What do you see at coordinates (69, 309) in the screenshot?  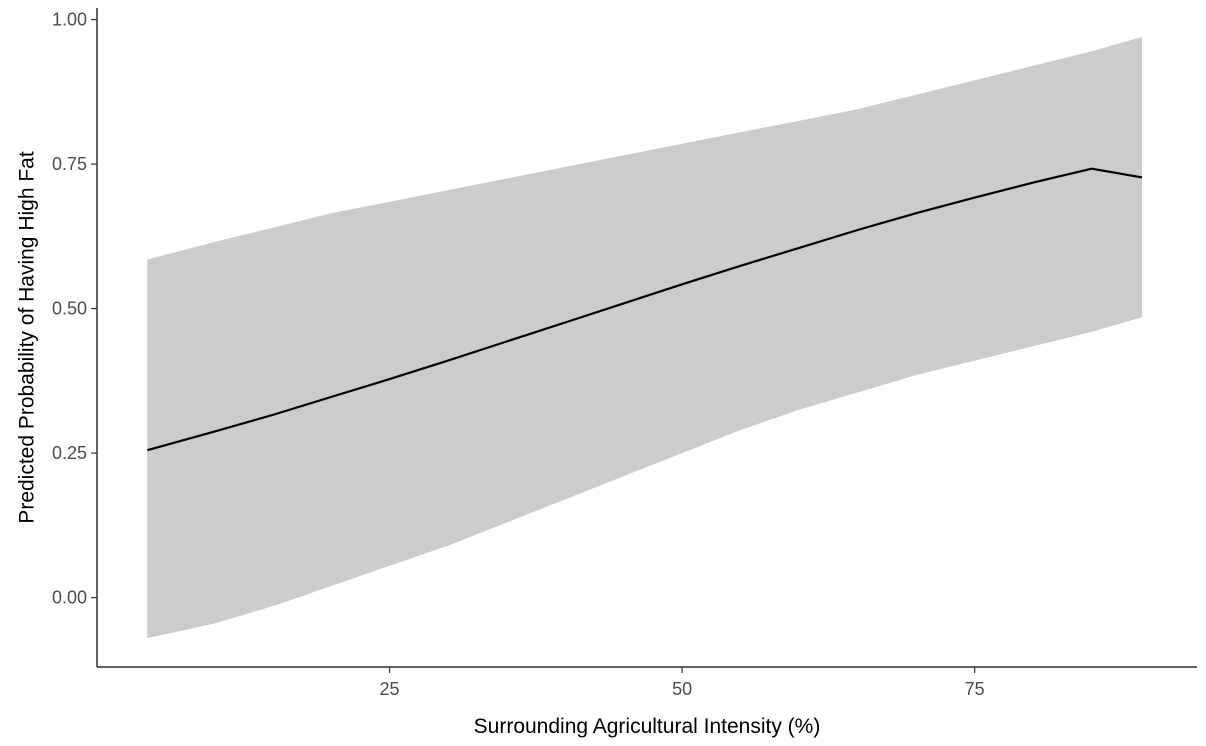 I see `y-tick-label: 0.50` at bounding box center [69, 309].